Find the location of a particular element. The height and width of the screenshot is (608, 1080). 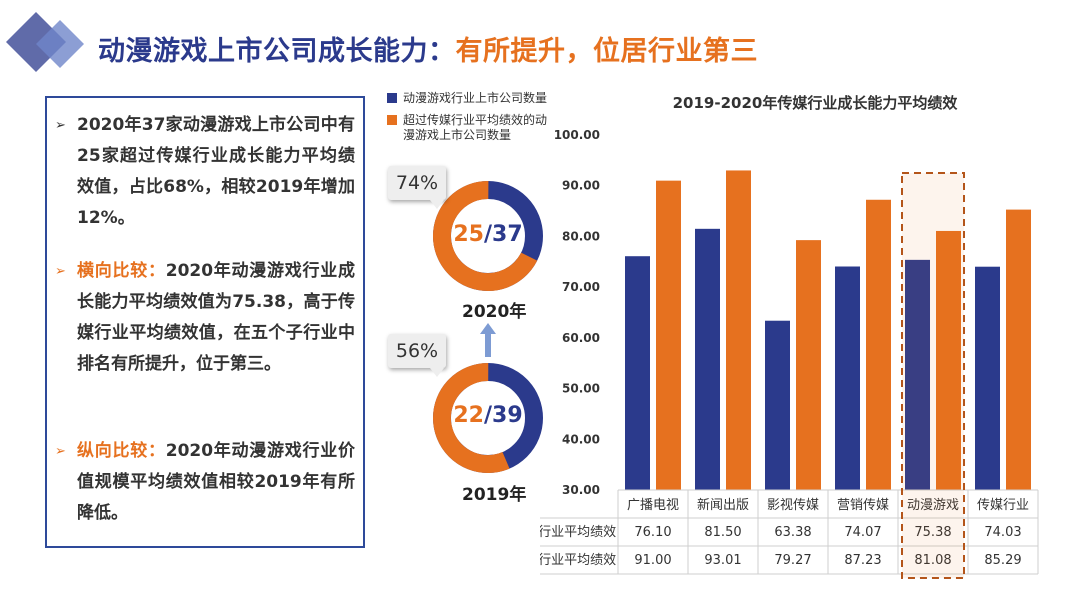

data-label: 63.38 is located at coordinates (792, 532).